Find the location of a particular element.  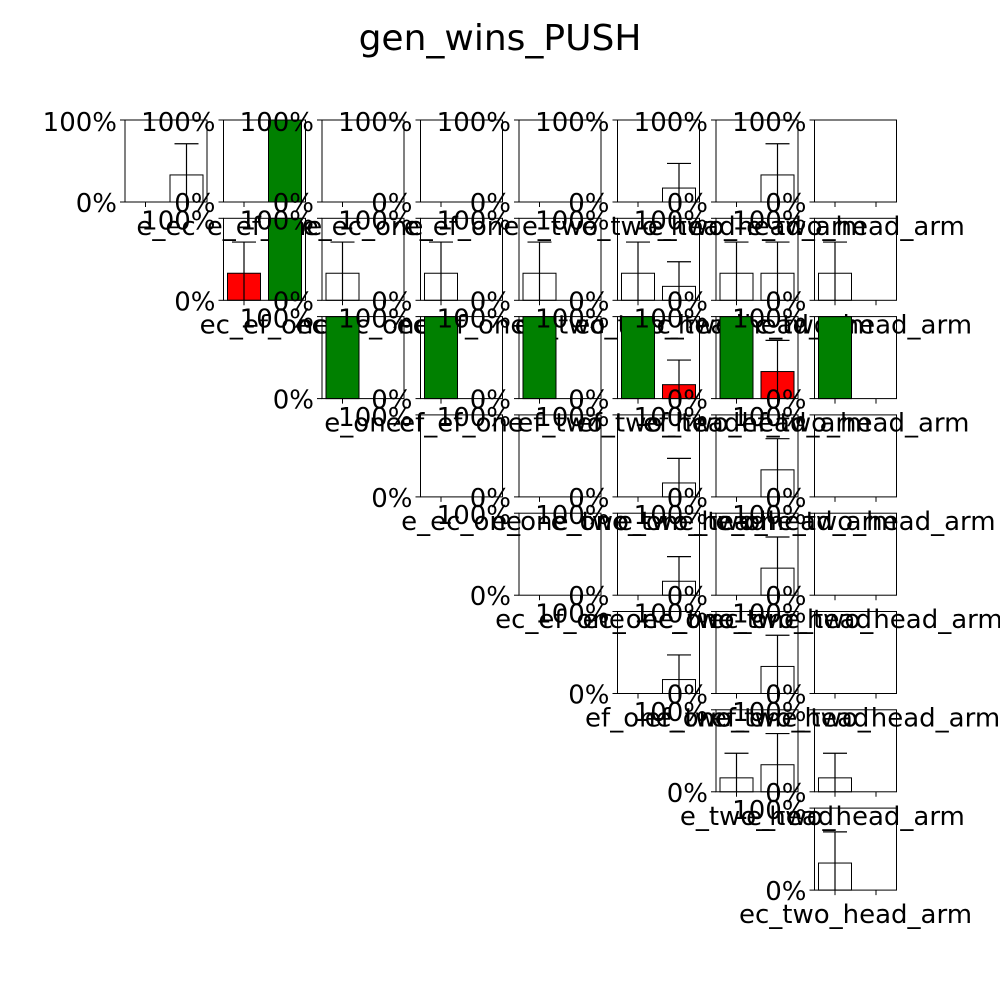

panel: 100%0%ec_one_two is located at coordinates (634, 568).